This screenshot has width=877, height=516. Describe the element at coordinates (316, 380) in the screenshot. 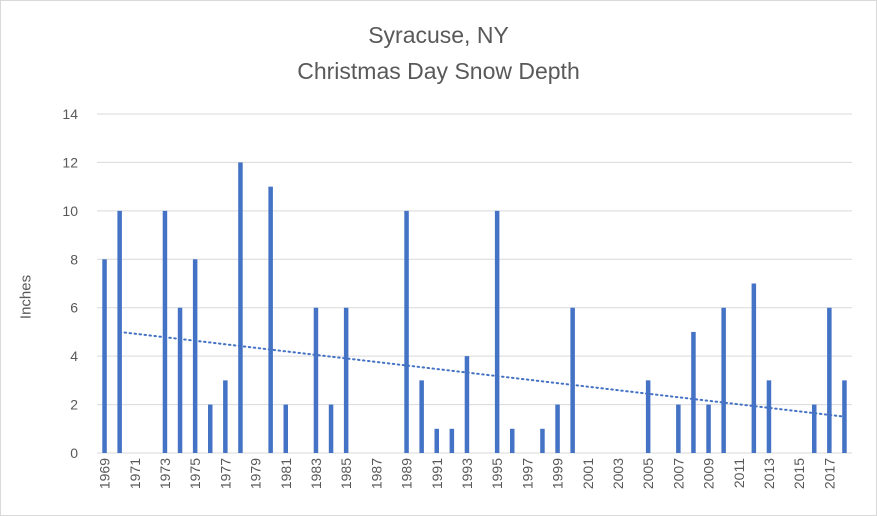

I see `bar-1983` at that location.